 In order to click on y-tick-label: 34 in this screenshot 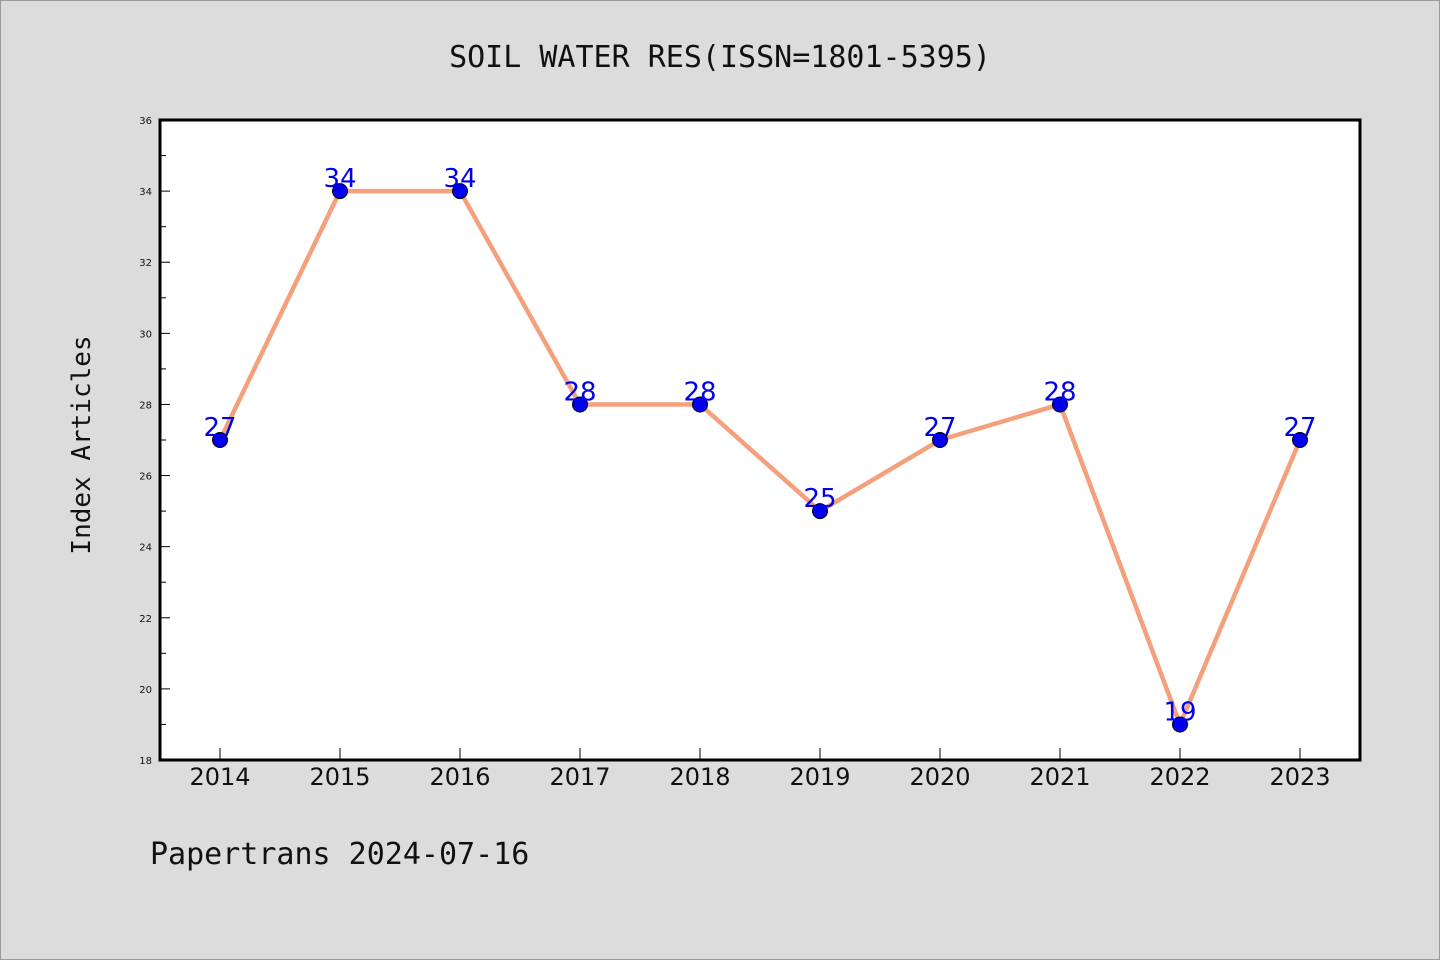, I will do `click(145, 192)`.